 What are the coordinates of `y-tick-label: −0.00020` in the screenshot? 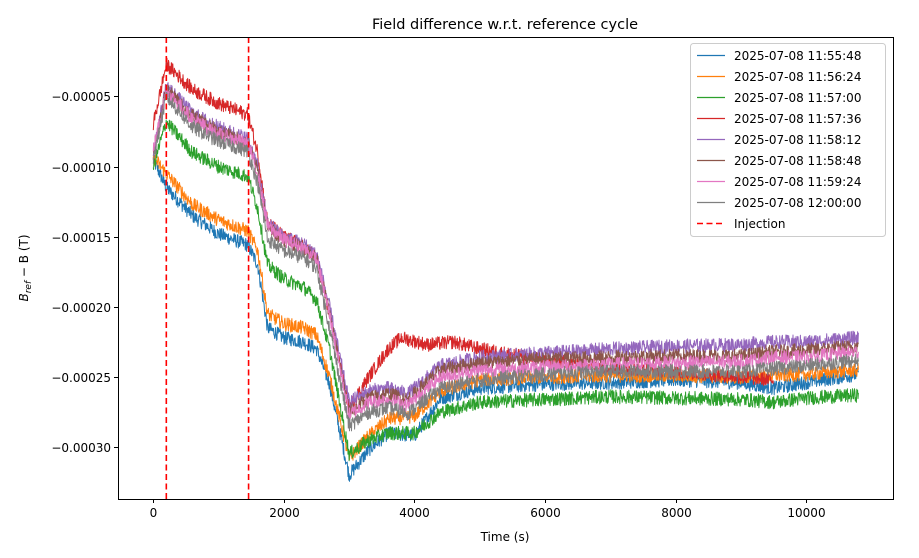 It's located at (81, 308).